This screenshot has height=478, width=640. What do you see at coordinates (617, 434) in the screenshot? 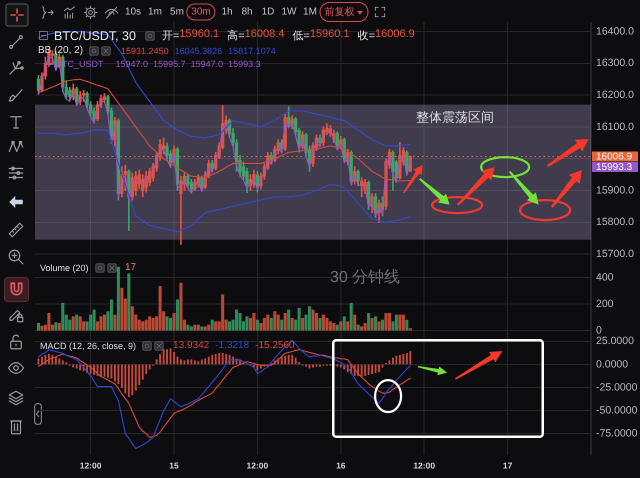
I see `y-tick-label: -75.0000` at bounding box center [617, 434].